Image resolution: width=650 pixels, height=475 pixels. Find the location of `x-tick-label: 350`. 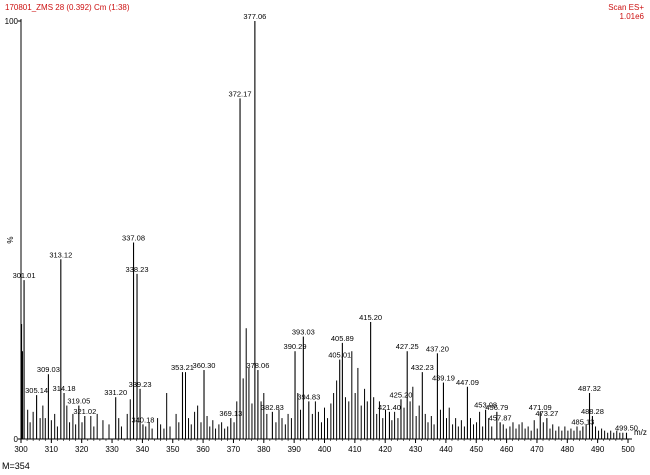

x-tick-label: 350 is located at coordinates (173, 449).